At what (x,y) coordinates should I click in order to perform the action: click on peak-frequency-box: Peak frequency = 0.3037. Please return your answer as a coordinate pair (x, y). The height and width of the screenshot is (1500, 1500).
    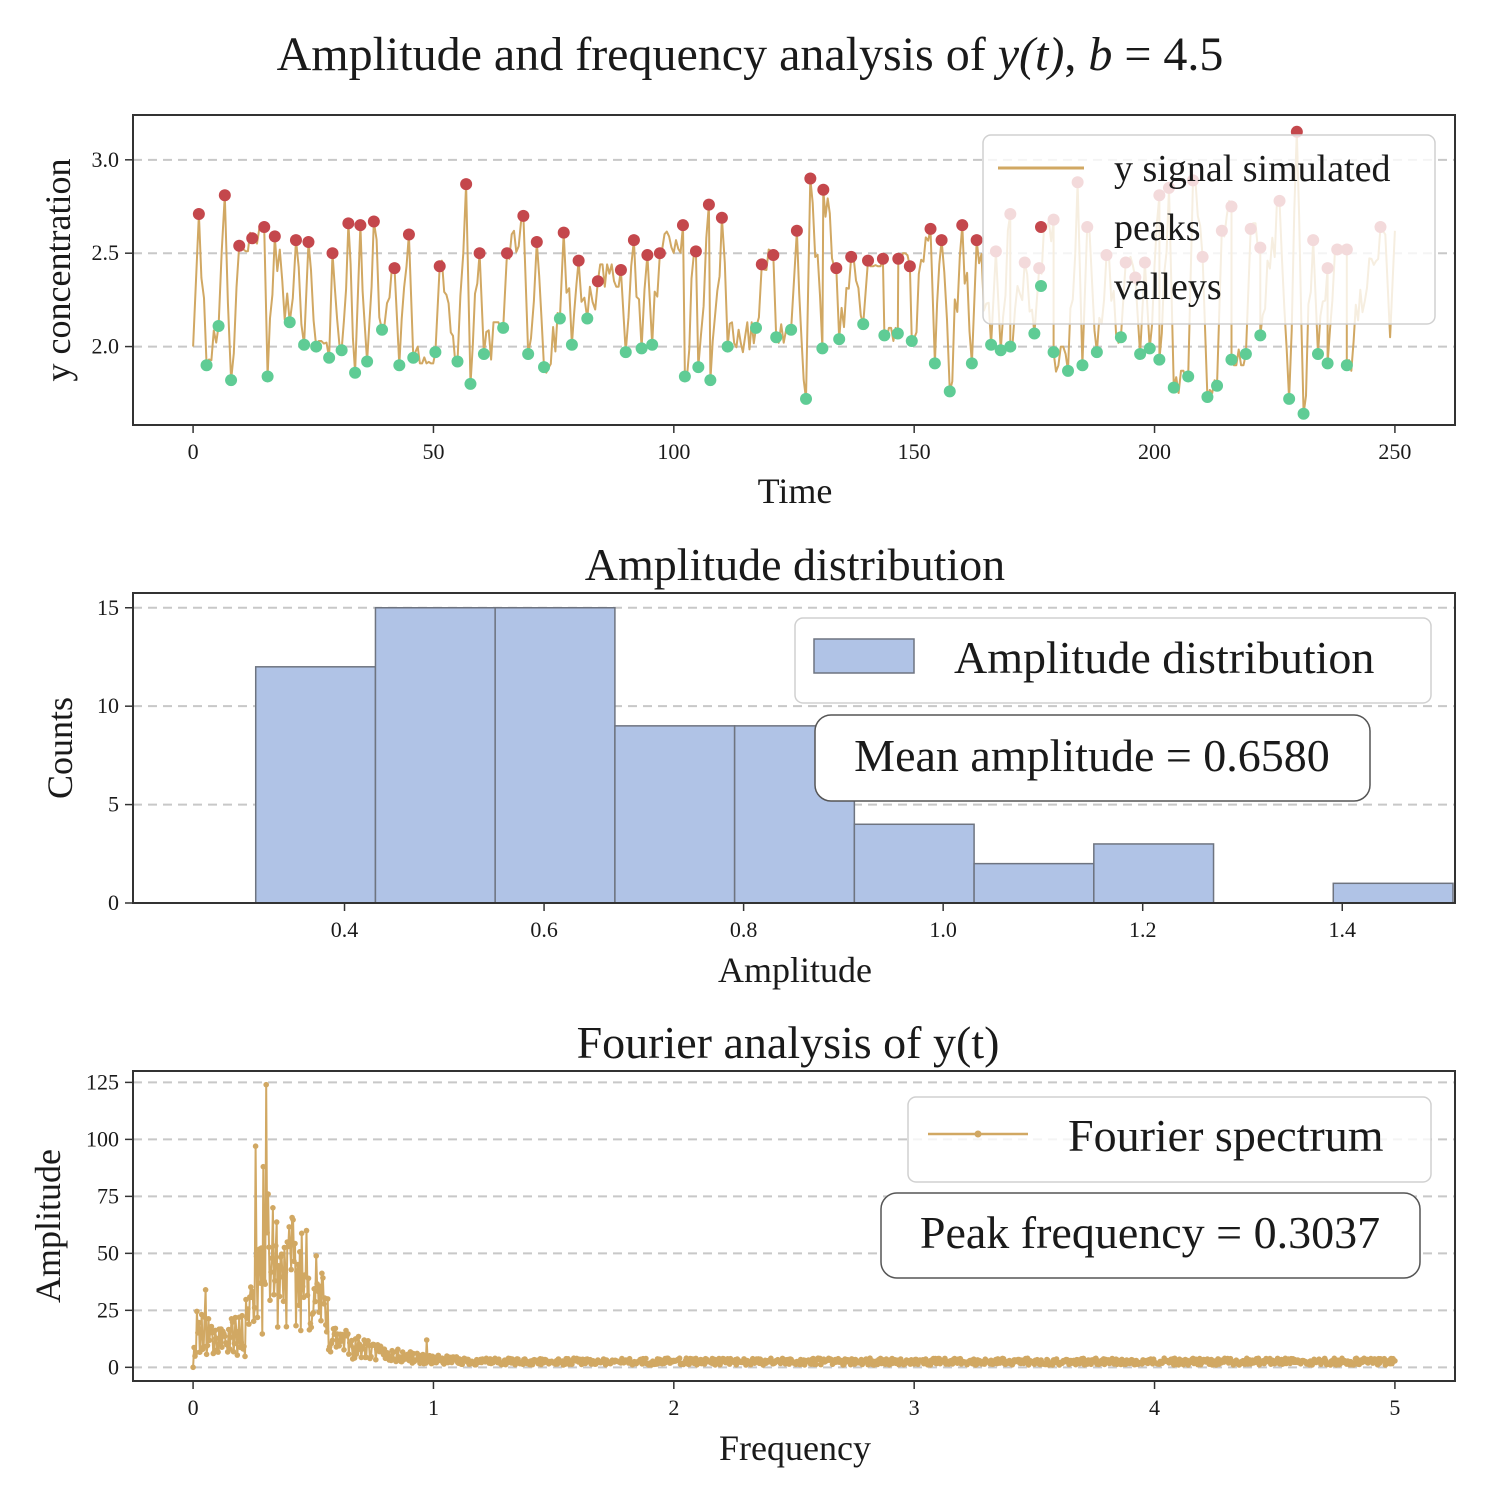
    Looking at the image, I should click on (1150, 1235).